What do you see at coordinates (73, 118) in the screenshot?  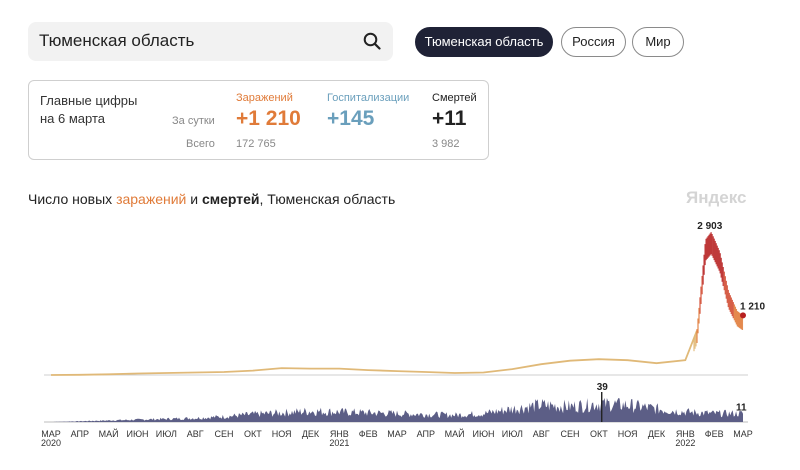 I see `summary-title-line2: на 6 марта` at bounding box center [73, 118].